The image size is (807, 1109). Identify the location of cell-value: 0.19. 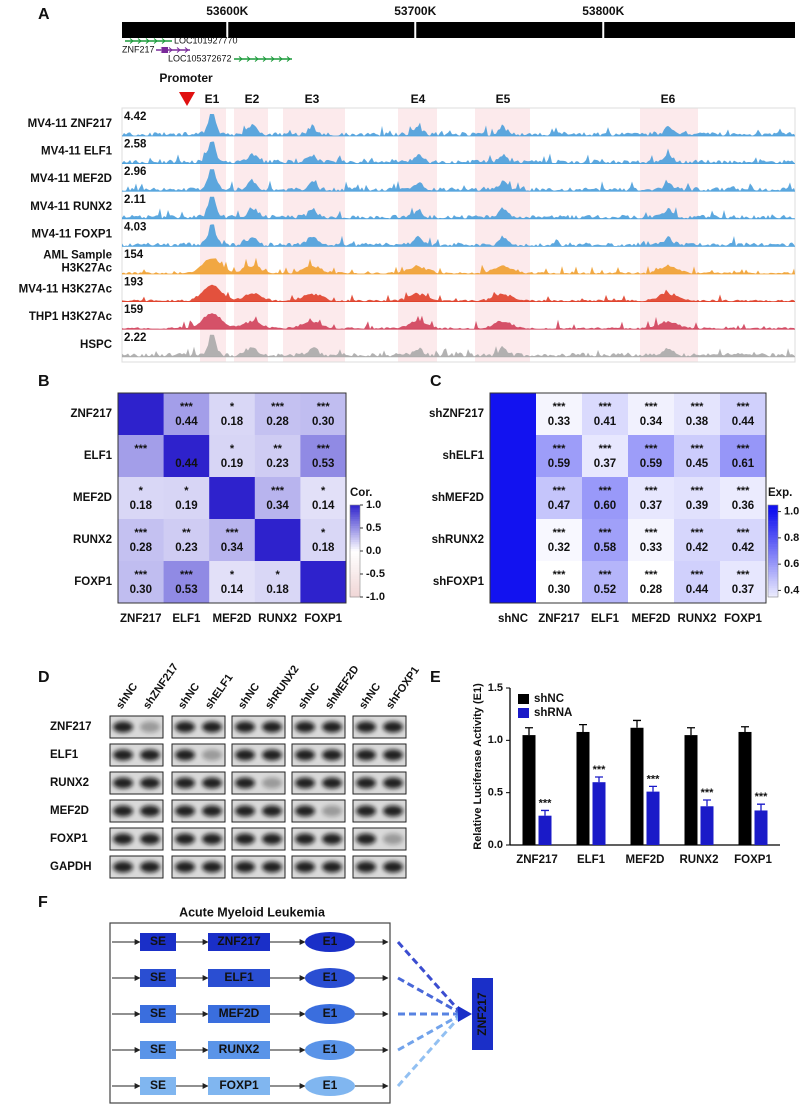
(232, 464).